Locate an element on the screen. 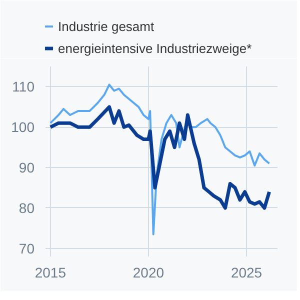 Image resolution: width=300 pixels, height=300 pixels. x-tick-label: 2015 is located at coordinates (50, 272).